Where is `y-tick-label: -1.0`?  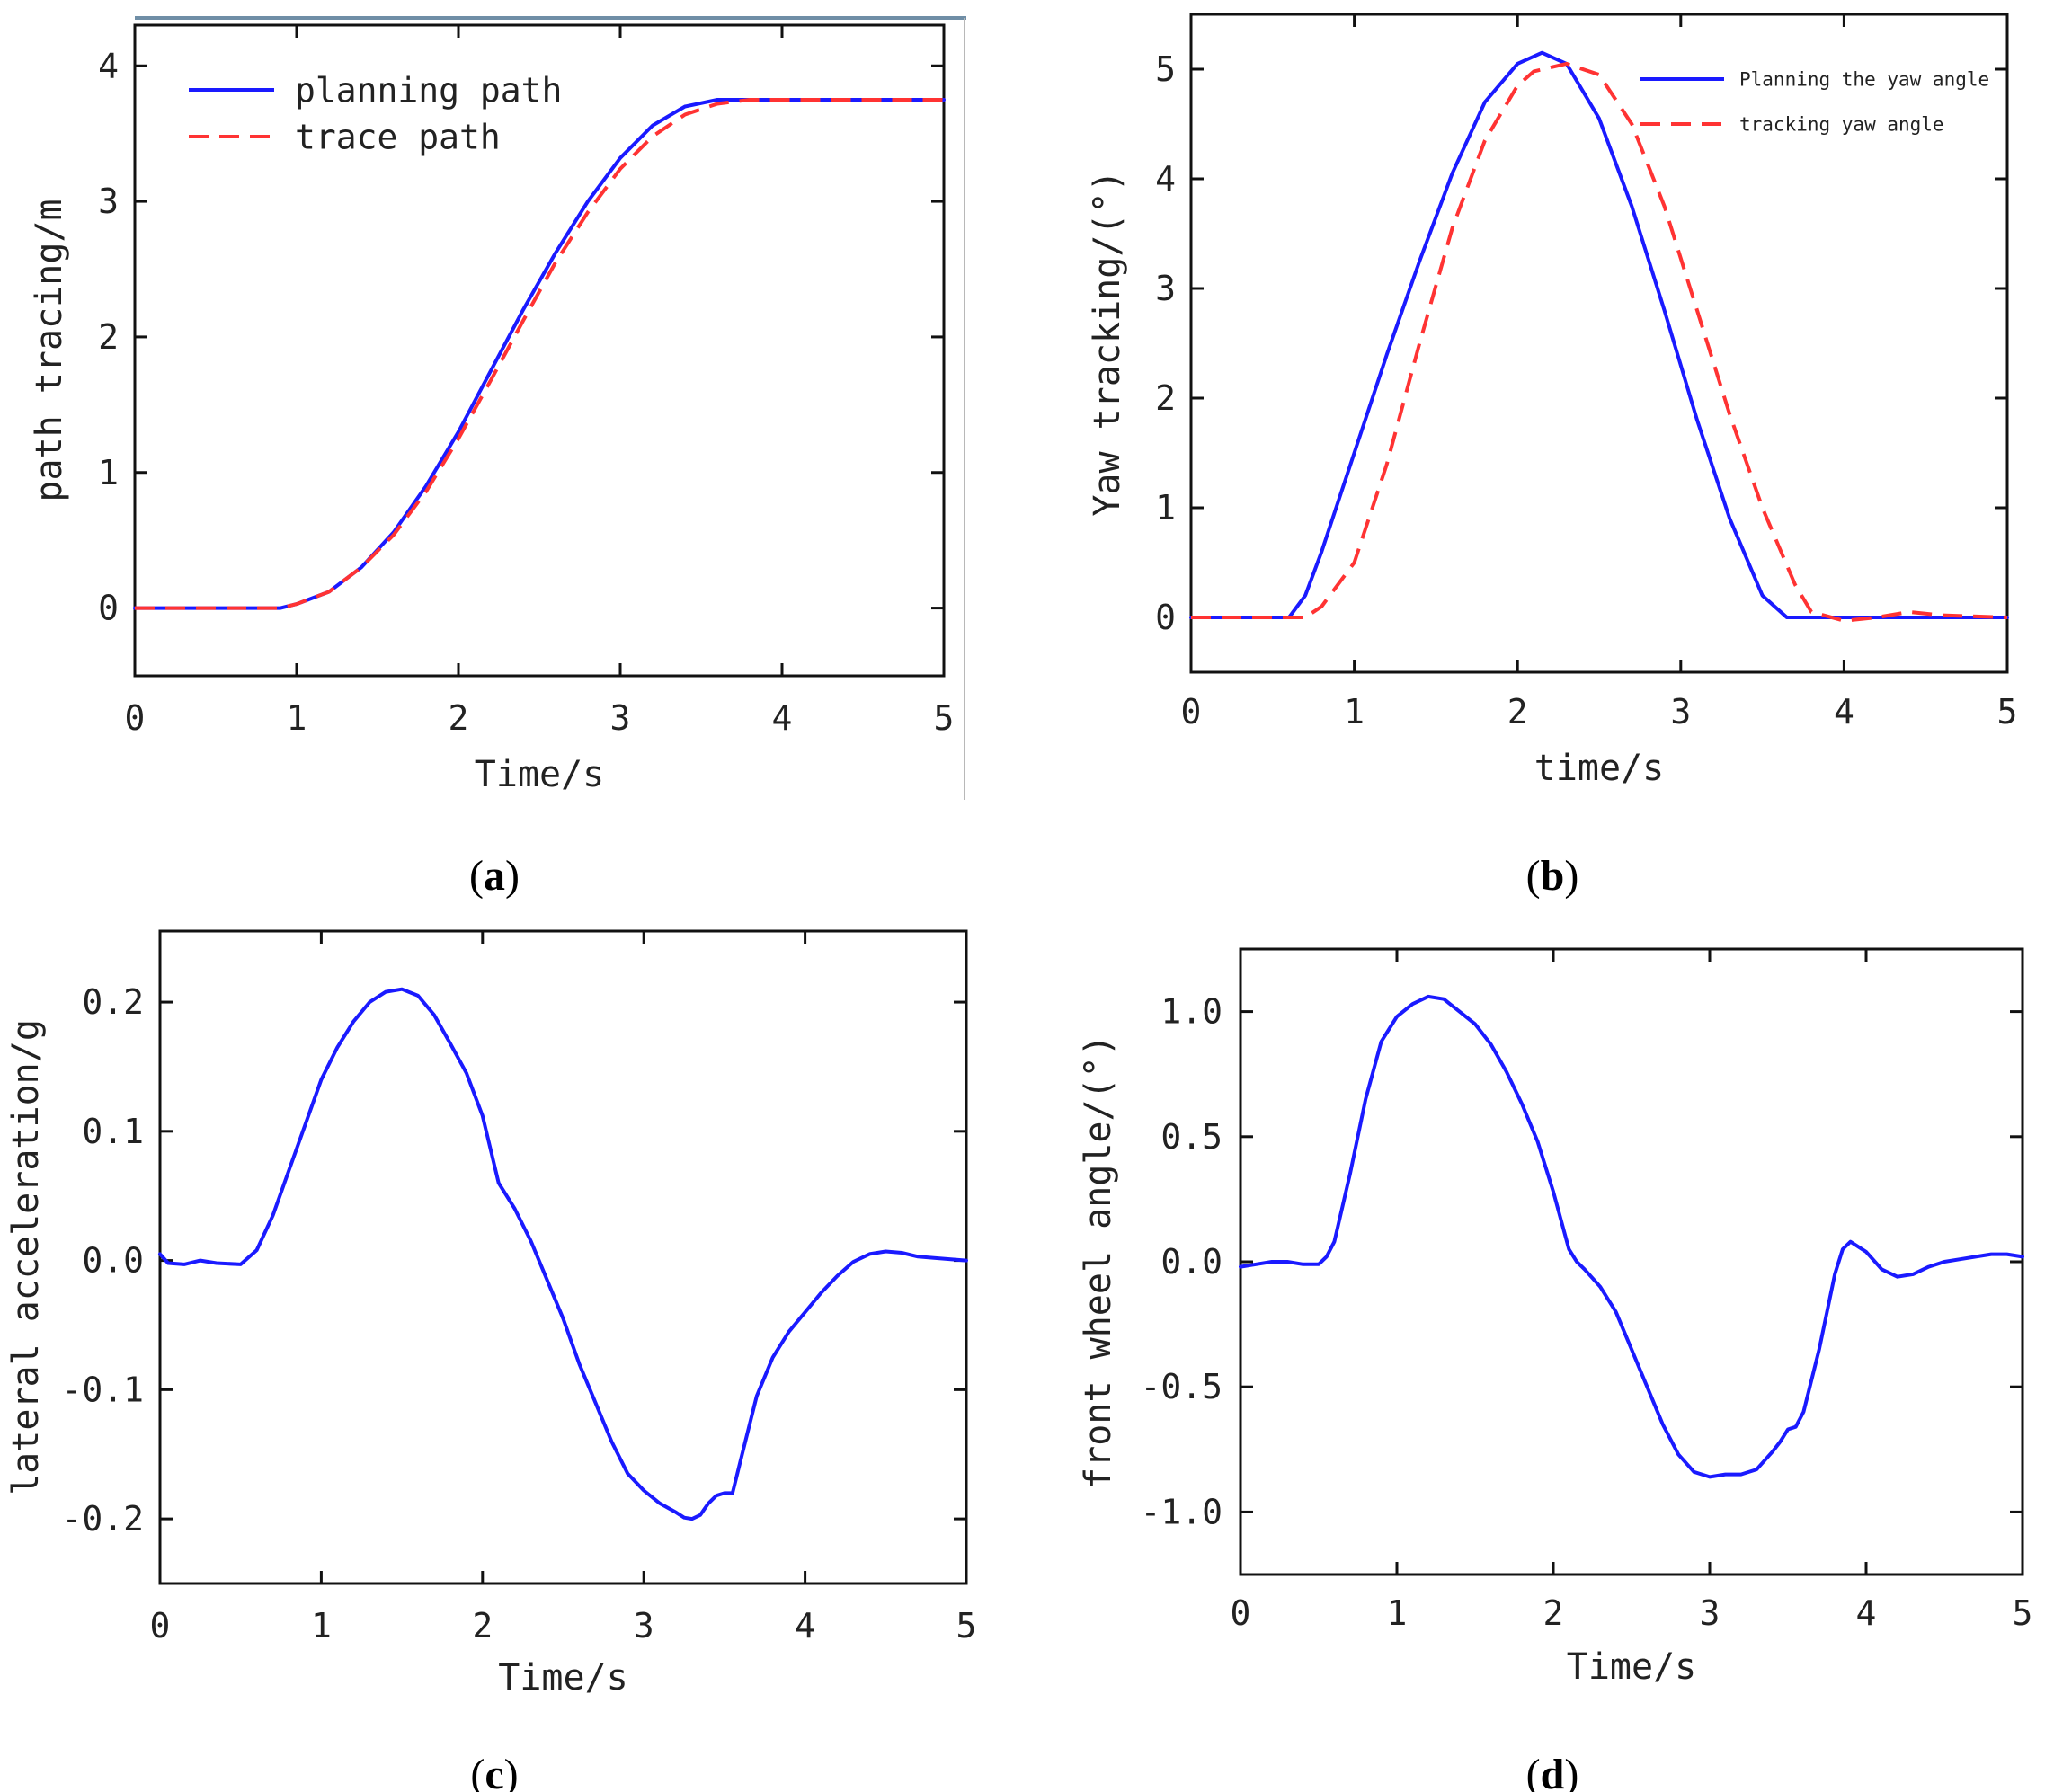
y-tick-label: -1.0 is located at coordinates (1181, 1511).